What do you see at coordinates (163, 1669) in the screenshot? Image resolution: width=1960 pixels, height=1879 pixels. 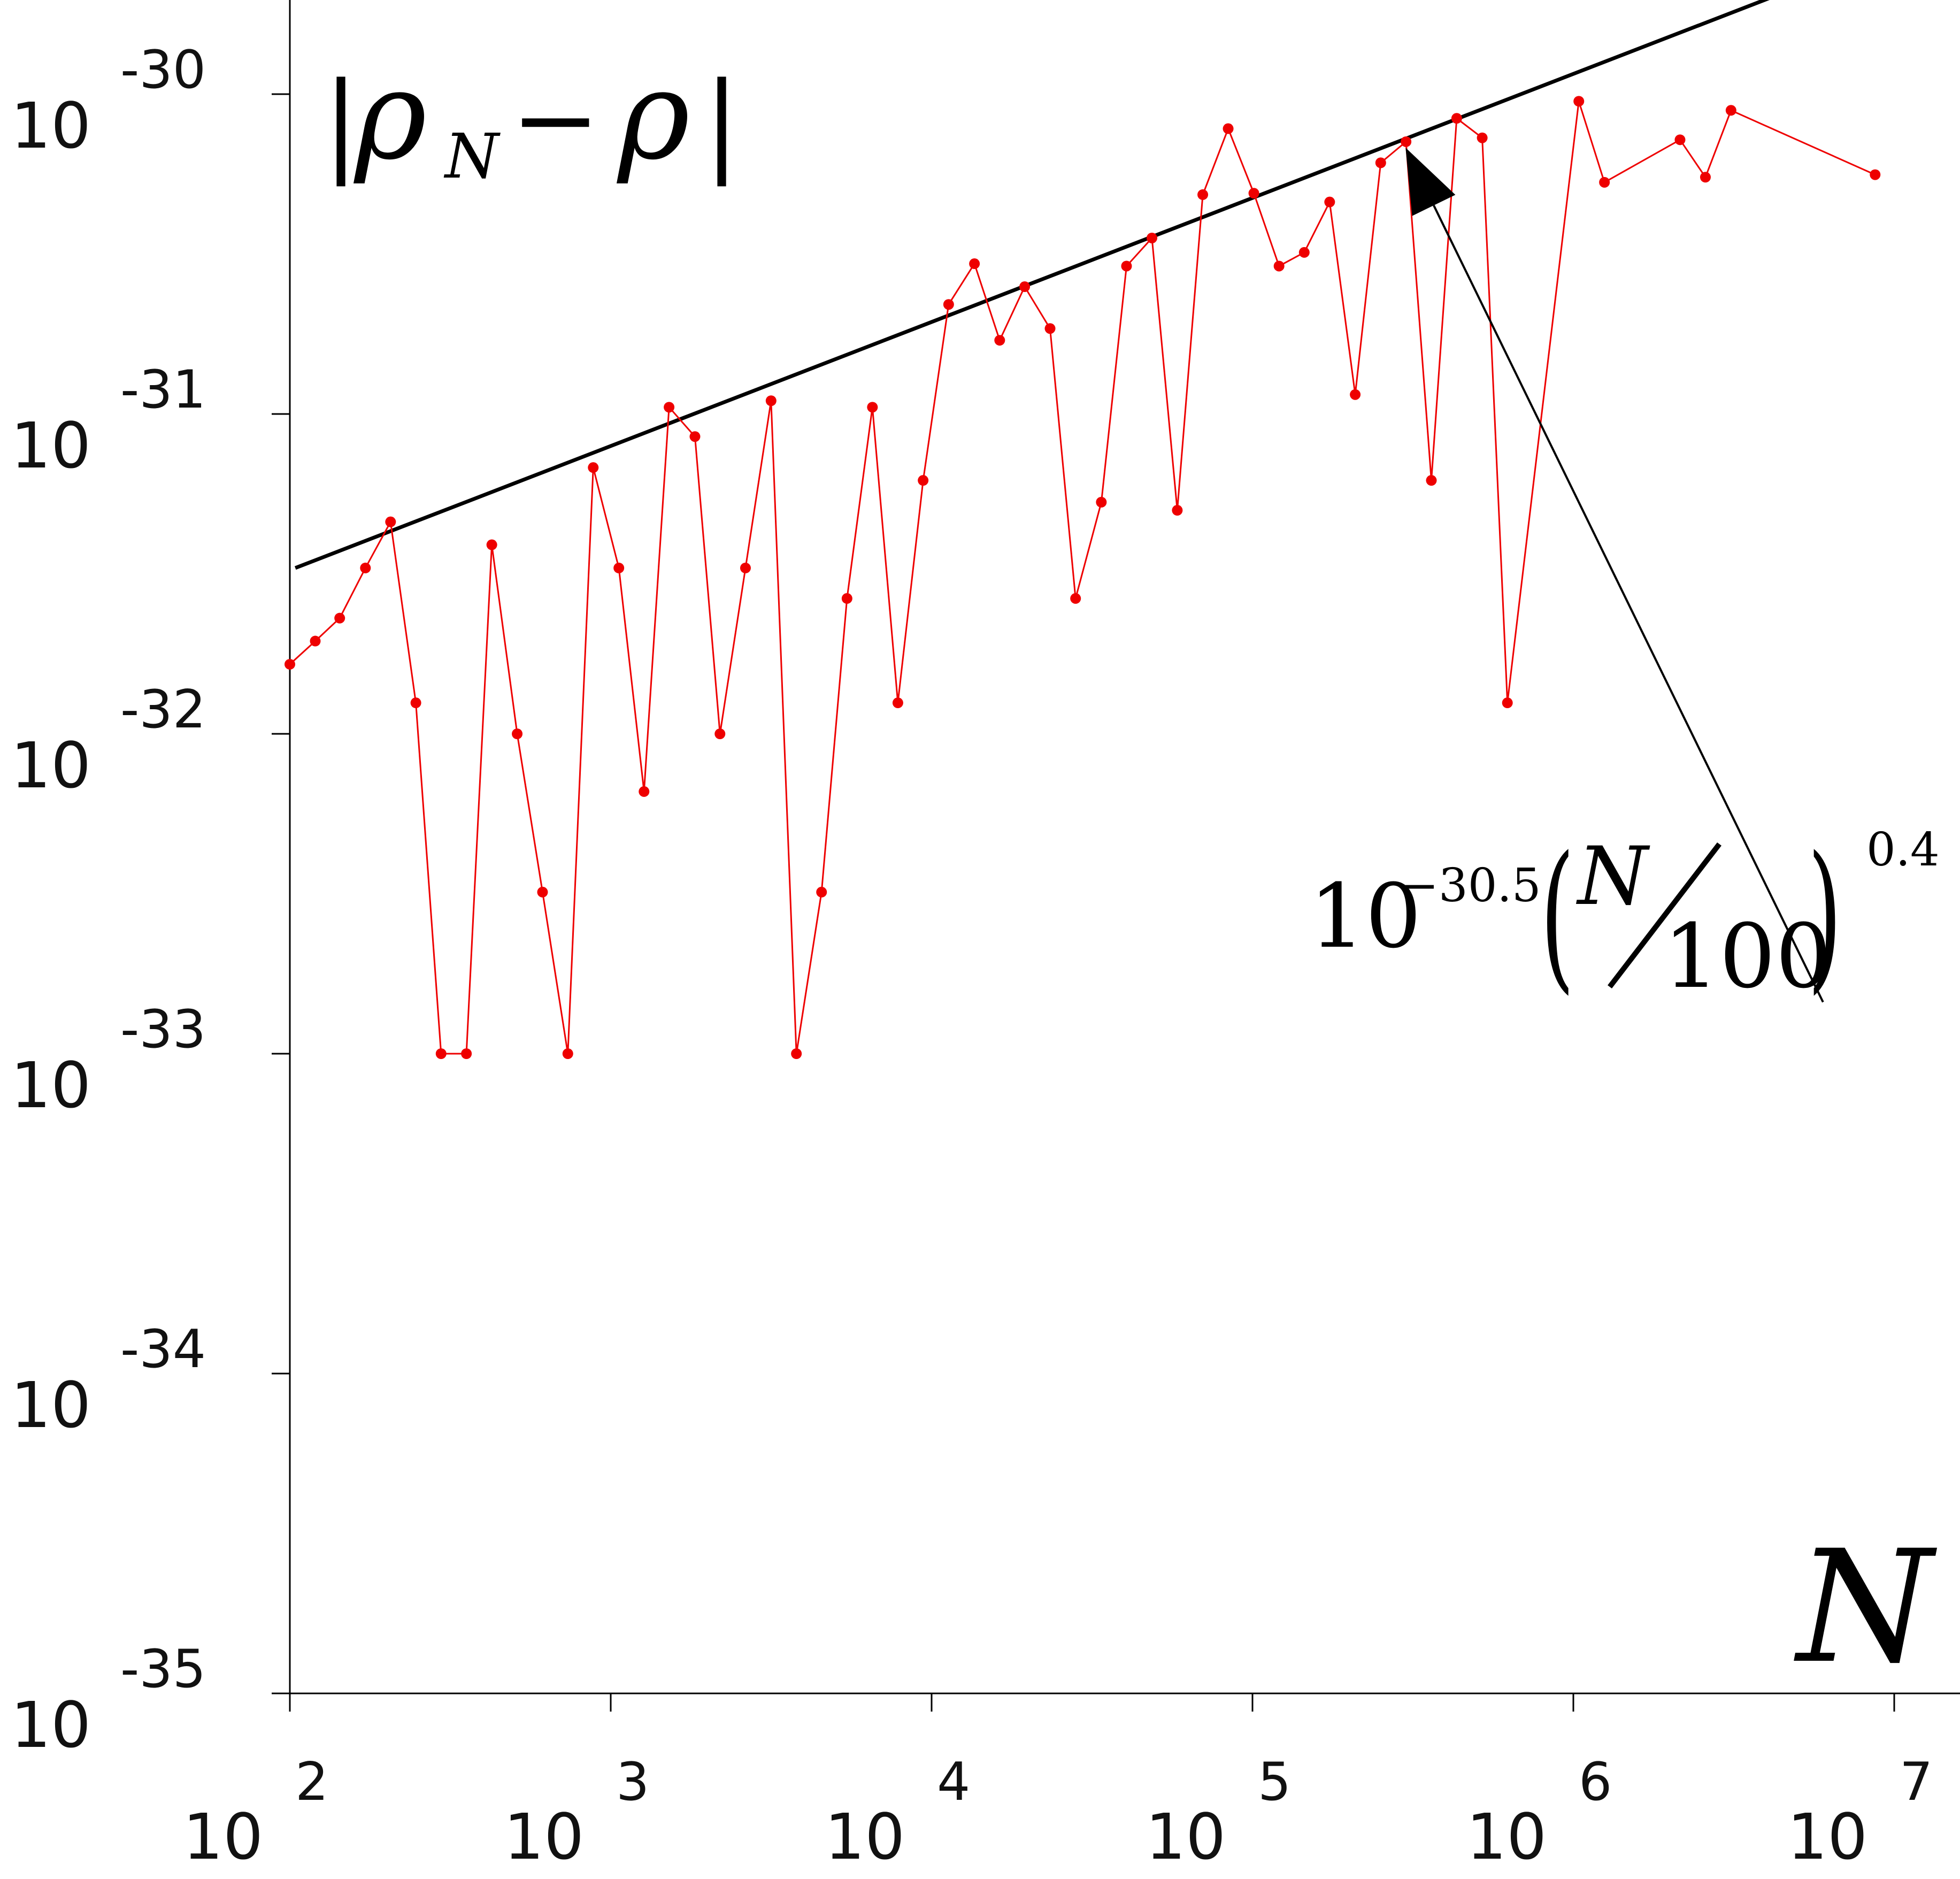 I see `y-tick-exponent: -35` at bounding box center [163, 1669].